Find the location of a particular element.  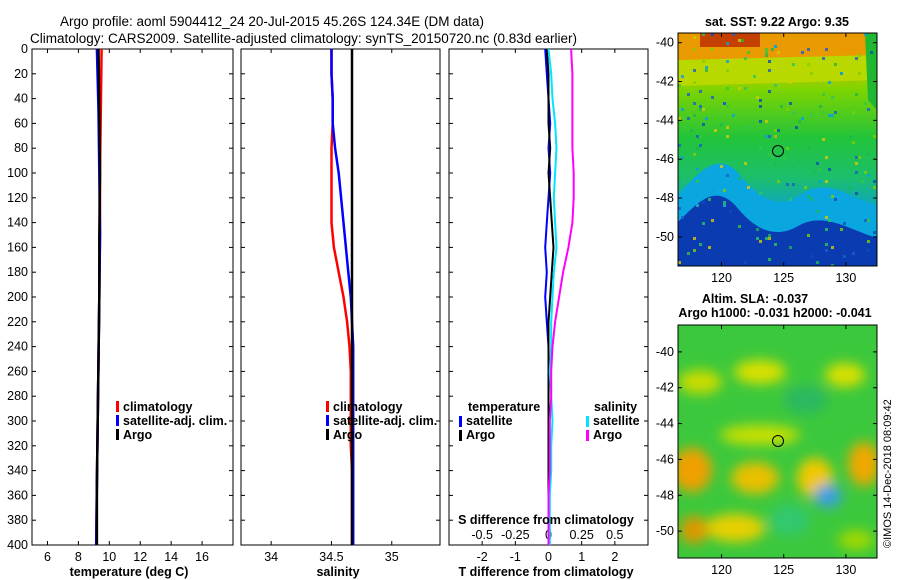

depth-tick-label: 160 is located at coordinates (17, 247).